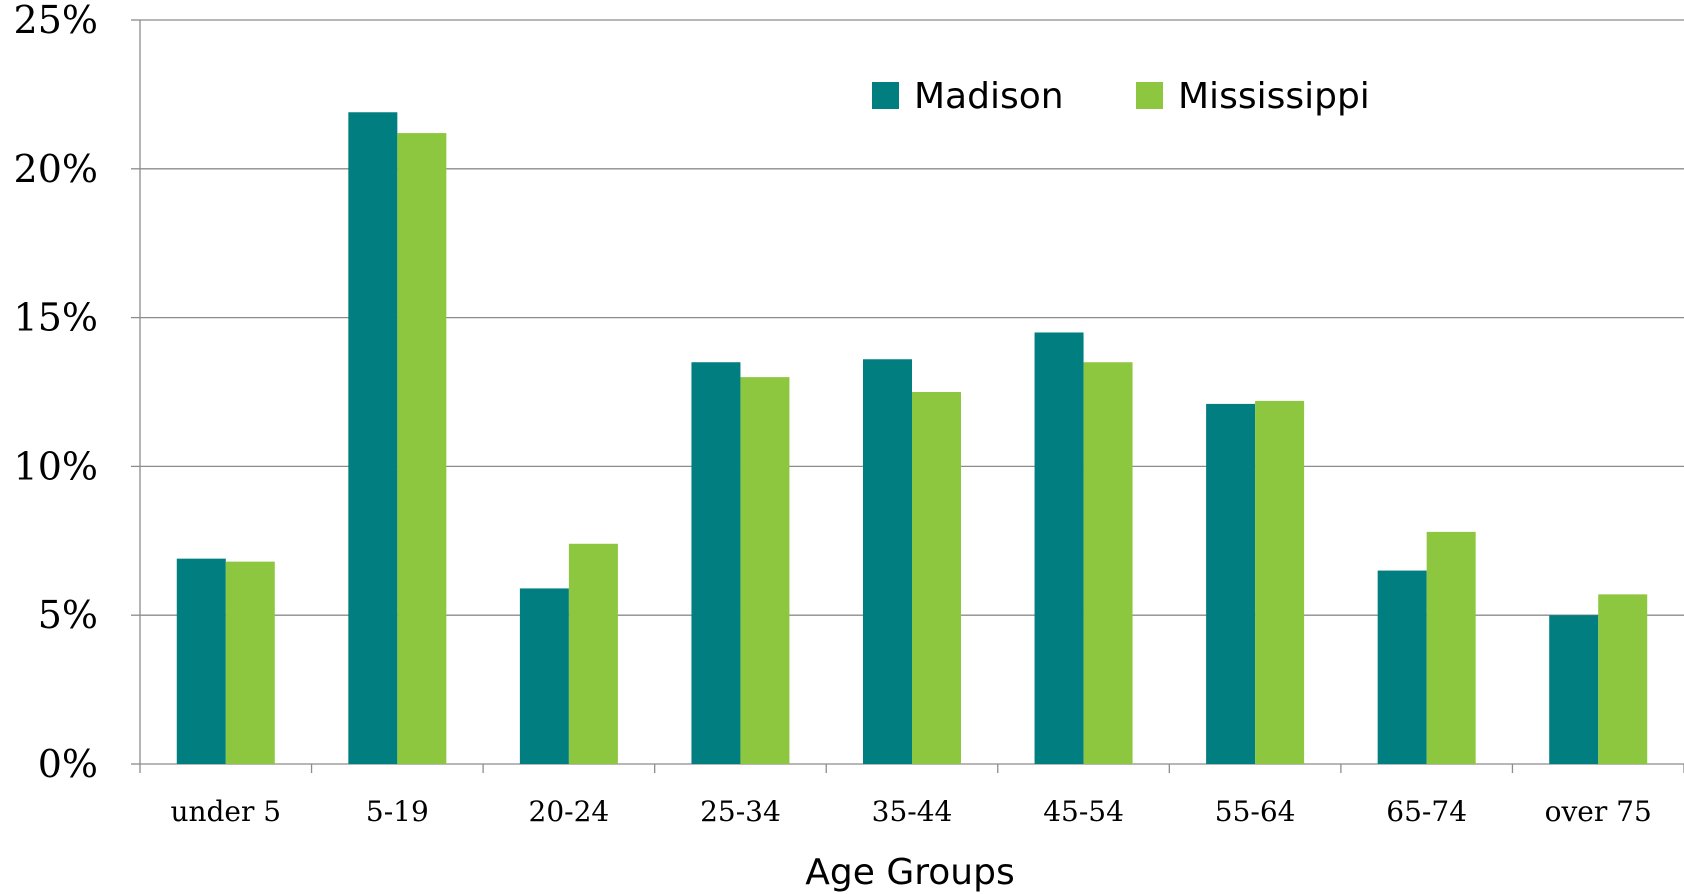 This screenshot has width=1684, height=894. I want to click on x-tick-label: 45-54, so click(1083, 811).